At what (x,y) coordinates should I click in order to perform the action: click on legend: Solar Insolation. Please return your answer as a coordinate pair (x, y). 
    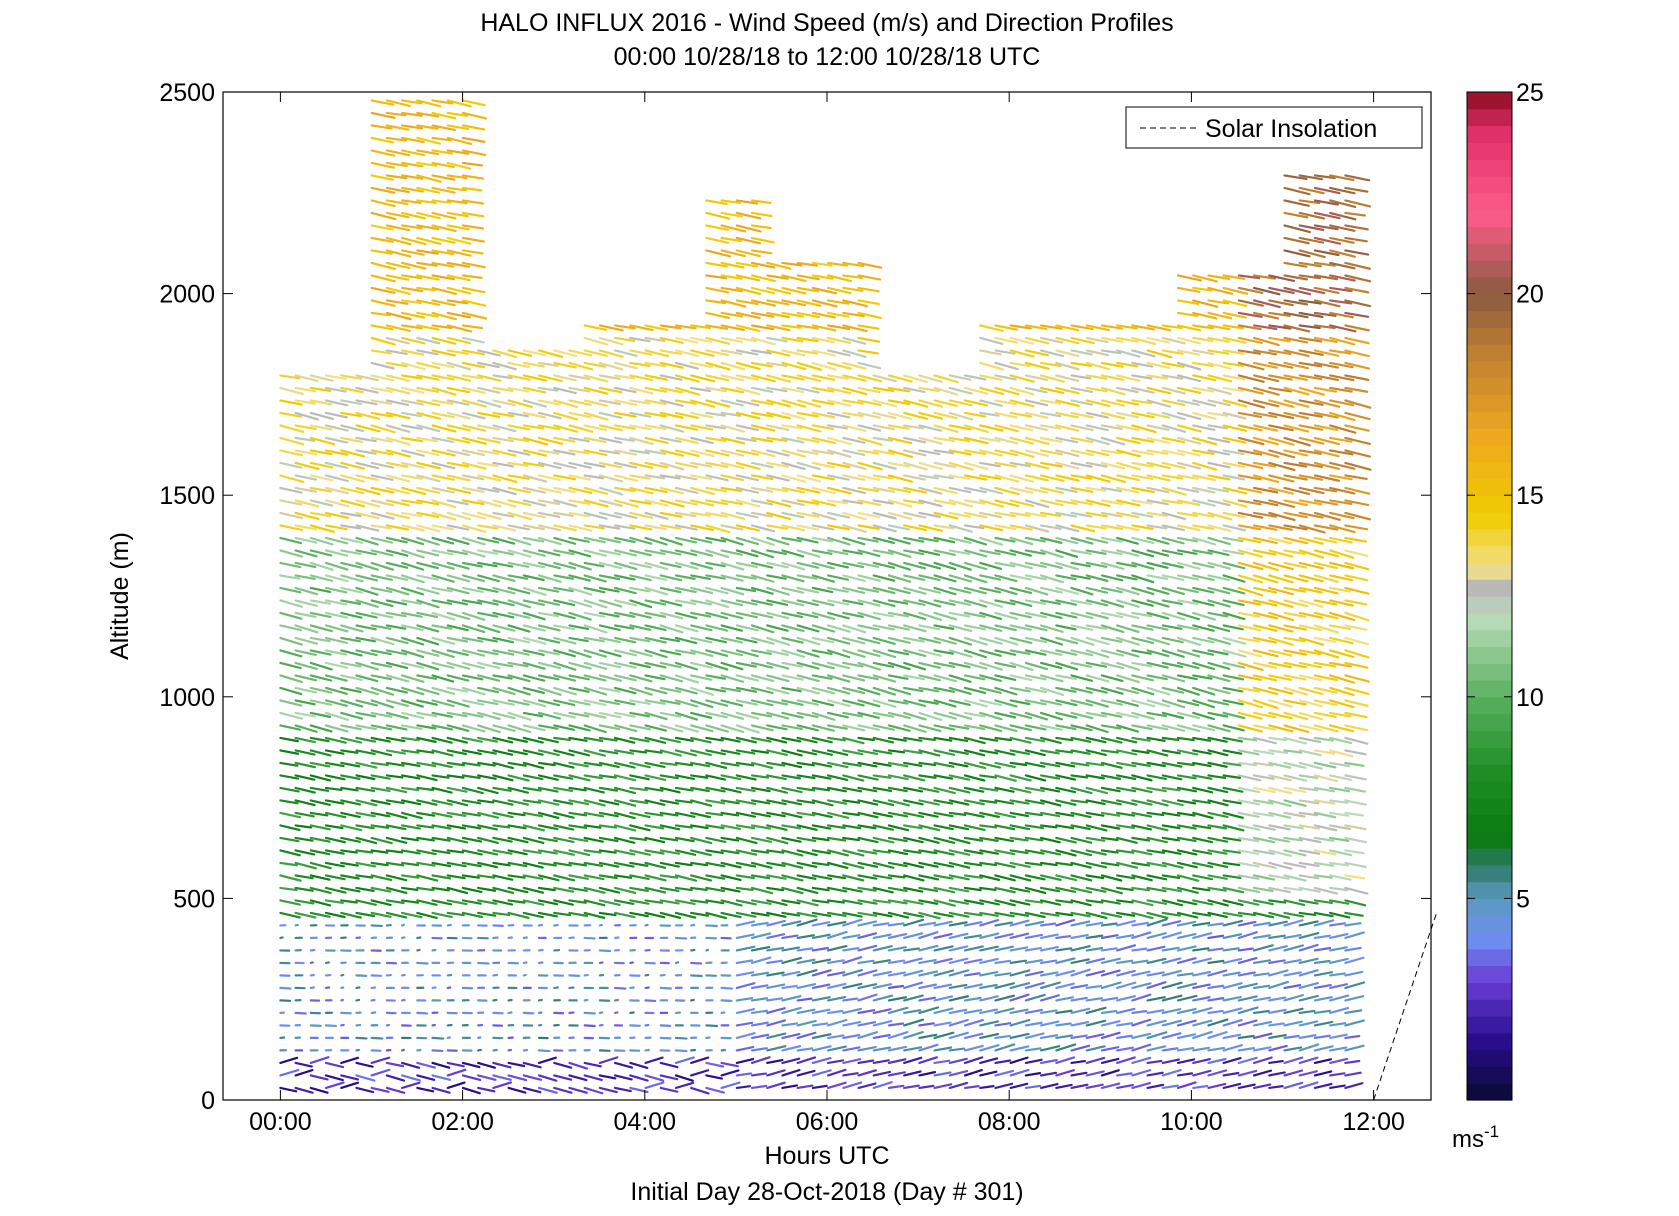
    Looking at the image, I should click on (1274, 127).